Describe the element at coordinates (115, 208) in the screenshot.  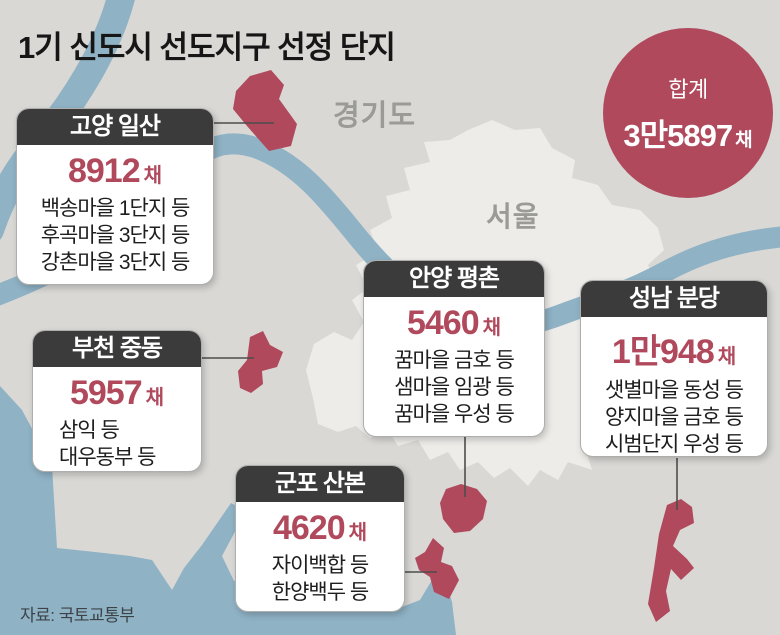
I see `list-item: 백송마을 1단지 등` at that location.